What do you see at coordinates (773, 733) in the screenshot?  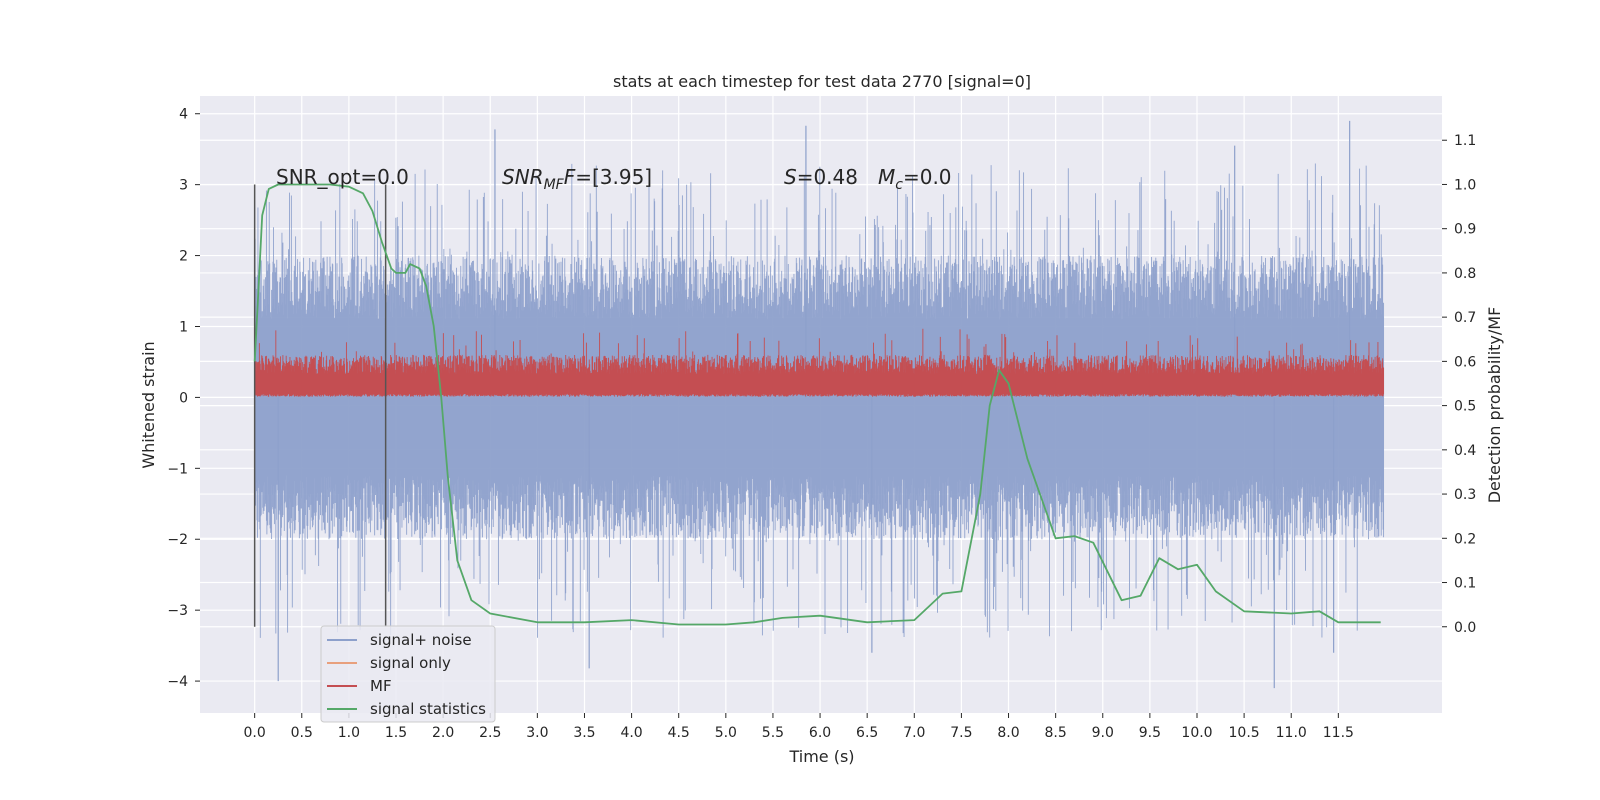 I see `x-tick-label: 5.5` at bounding box center [773, 733].